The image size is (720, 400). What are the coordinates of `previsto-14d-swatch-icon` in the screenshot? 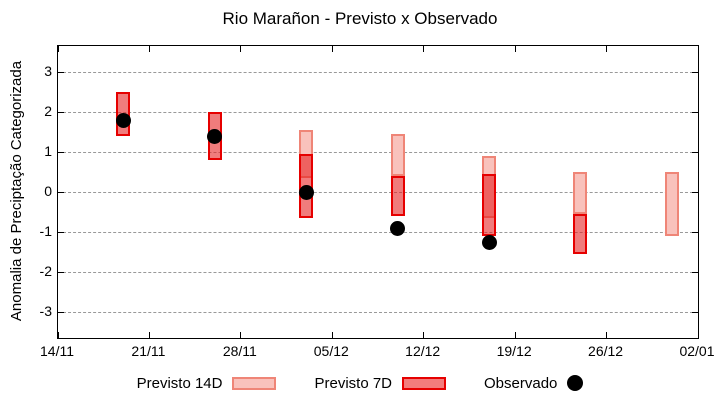 It's located at (254, 383).